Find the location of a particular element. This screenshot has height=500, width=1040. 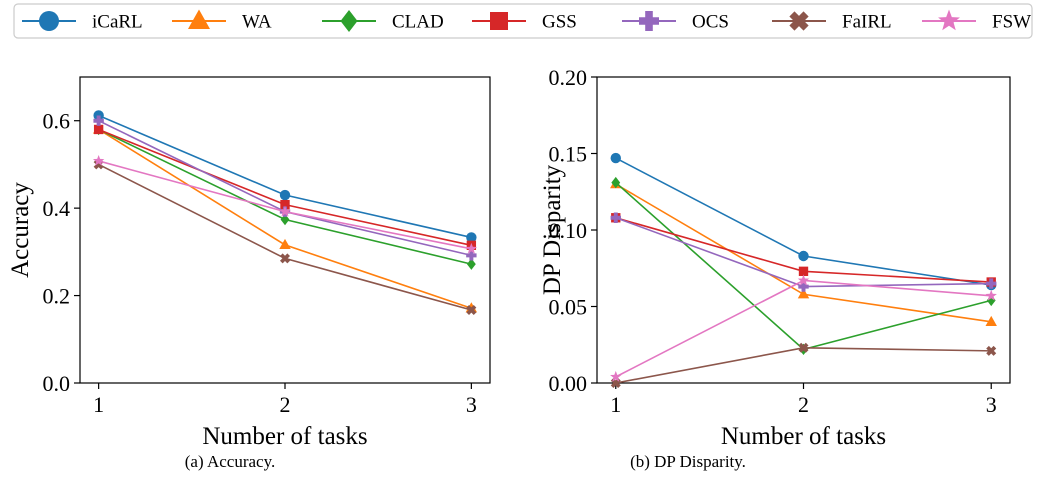

caption-accuracy: (a) Accuracy. is located at coordinates (230, 462).